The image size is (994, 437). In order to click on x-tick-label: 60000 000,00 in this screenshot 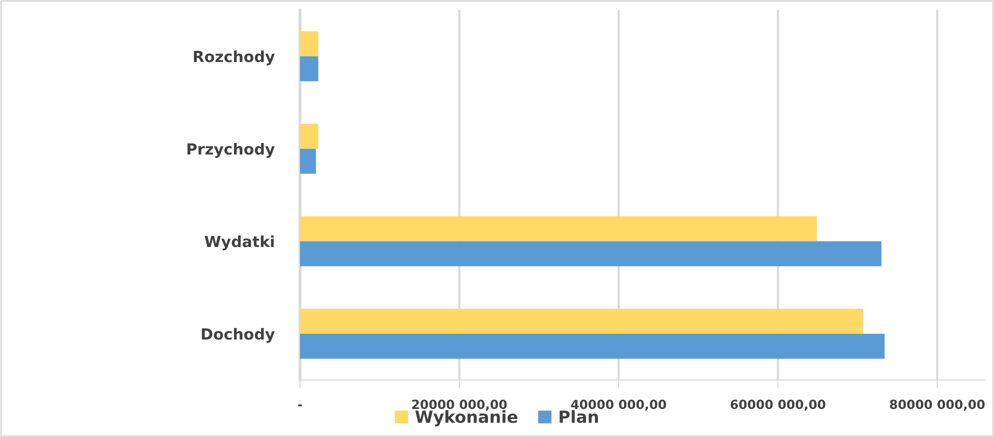, I will do `click(778, 405)`.